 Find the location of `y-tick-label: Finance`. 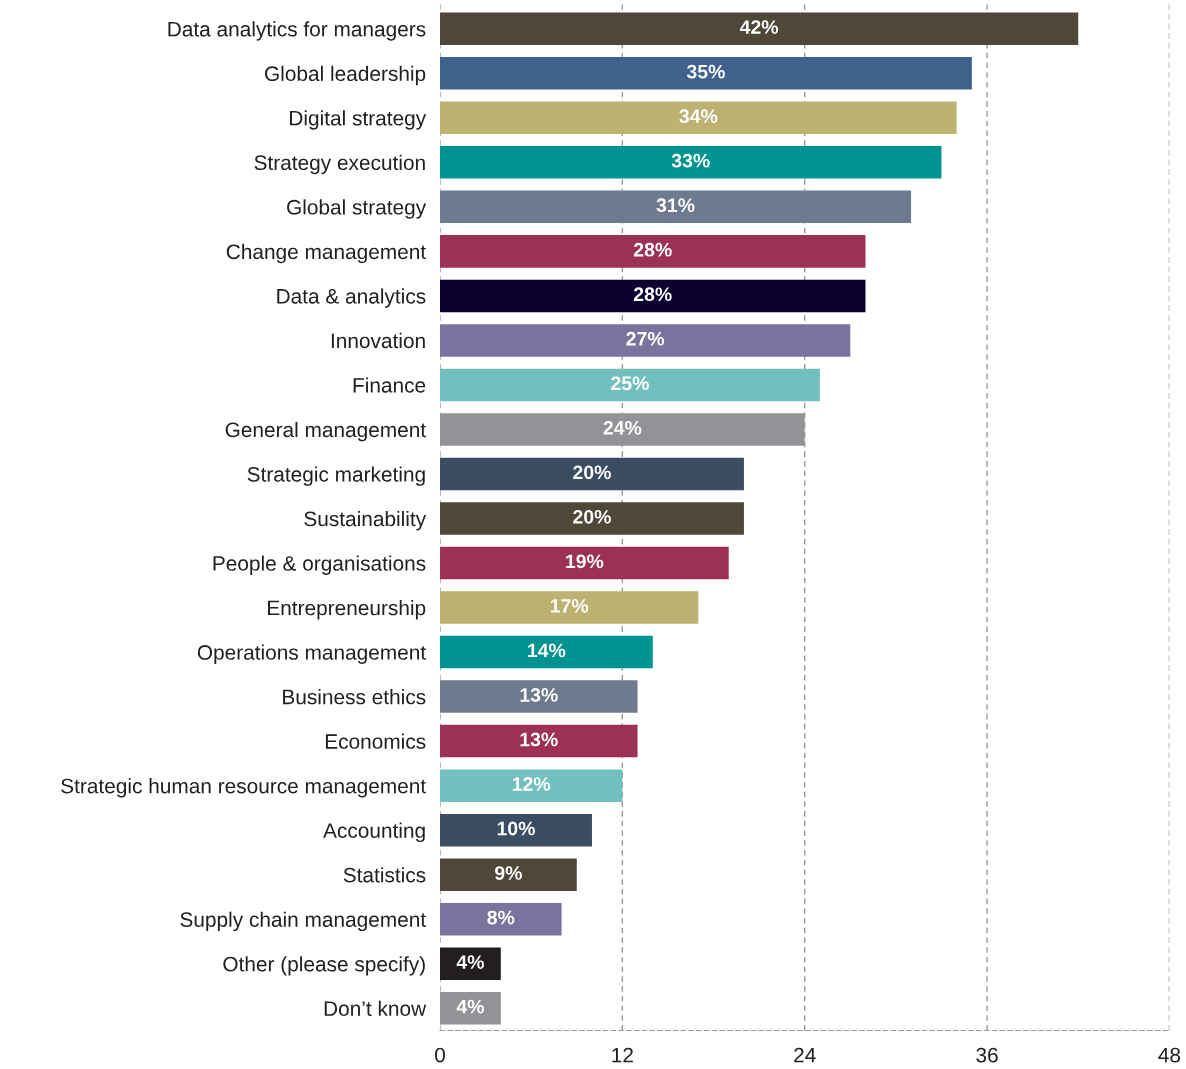

y-tick-label: Finance is located at coordinates (389, 385).